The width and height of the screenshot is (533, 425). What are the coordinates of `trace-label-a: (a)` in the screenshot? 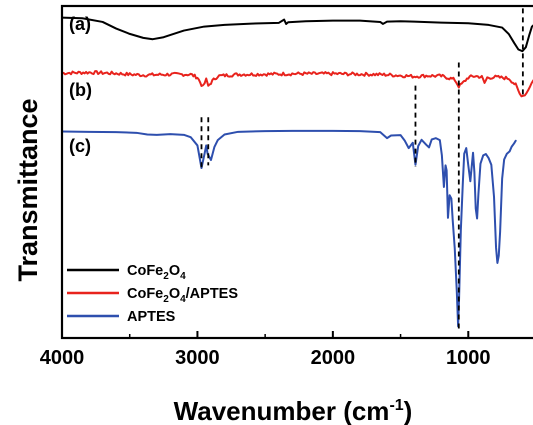 It's located at (80, 24).